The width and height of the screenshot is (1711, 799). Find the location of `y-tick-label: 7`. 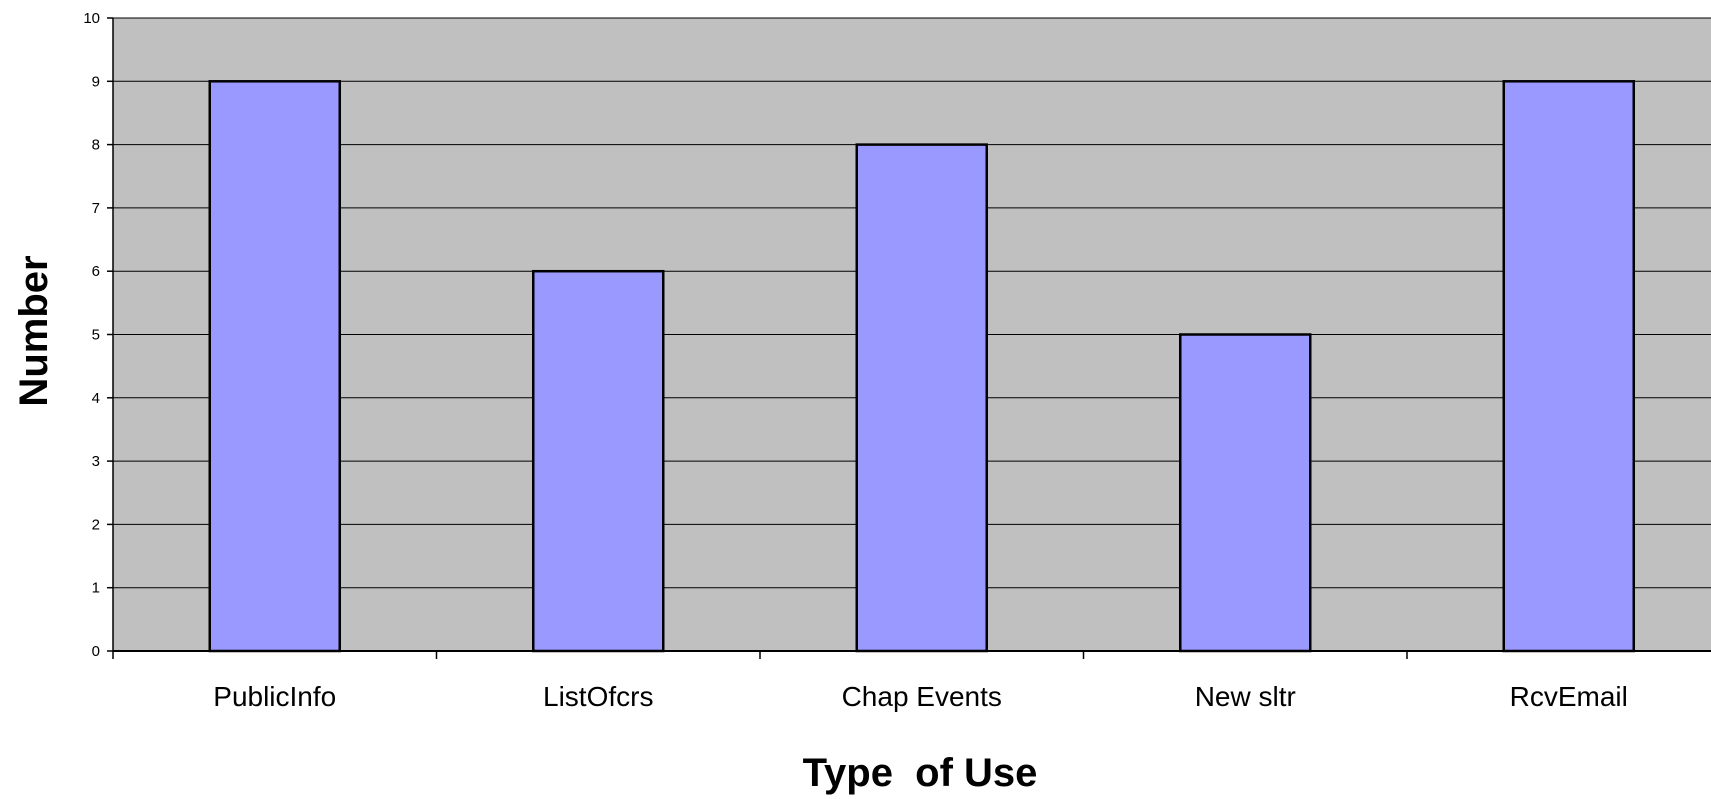

y-tick-label: 7 is located at coordinates (96, 208).